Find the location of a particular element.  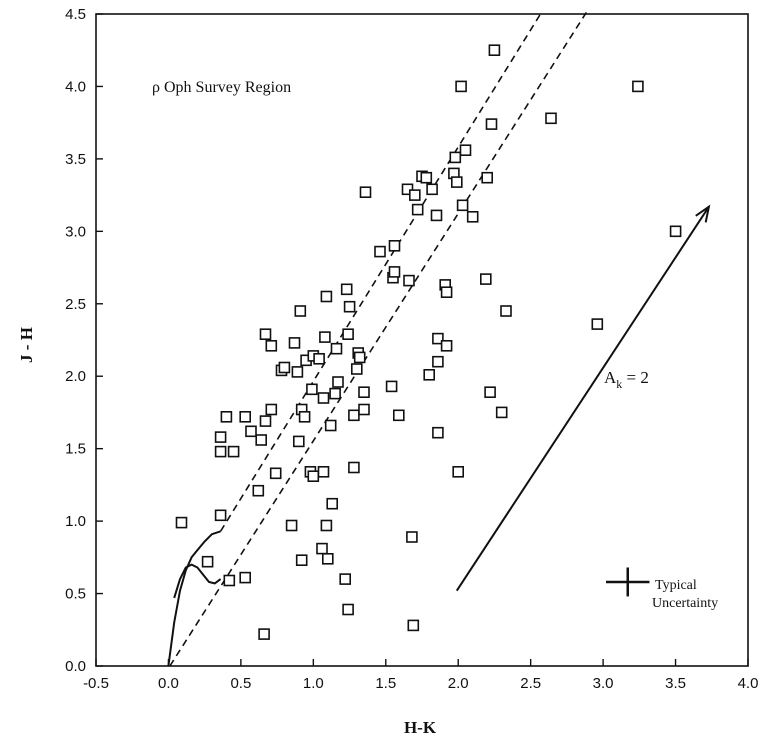

extinction-arrowhead is located at coordinates (703, 213).